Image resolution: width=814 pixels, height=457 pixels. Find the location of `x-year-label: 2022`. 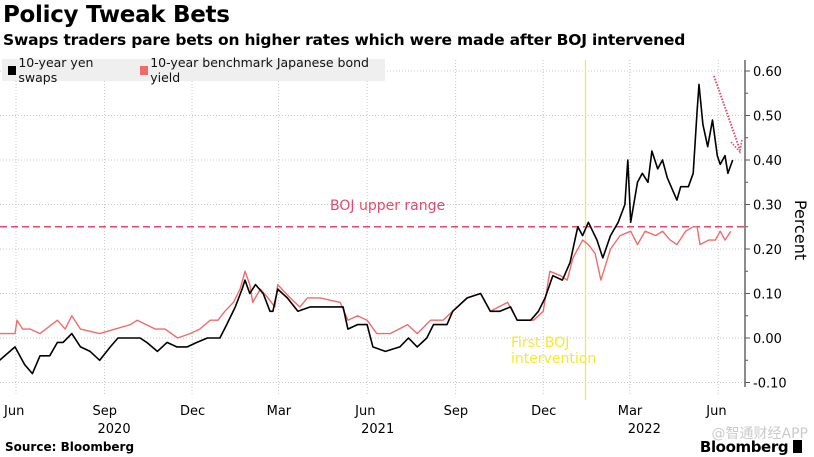

x-year-label: 2022 is located at coordinates (644, 429).